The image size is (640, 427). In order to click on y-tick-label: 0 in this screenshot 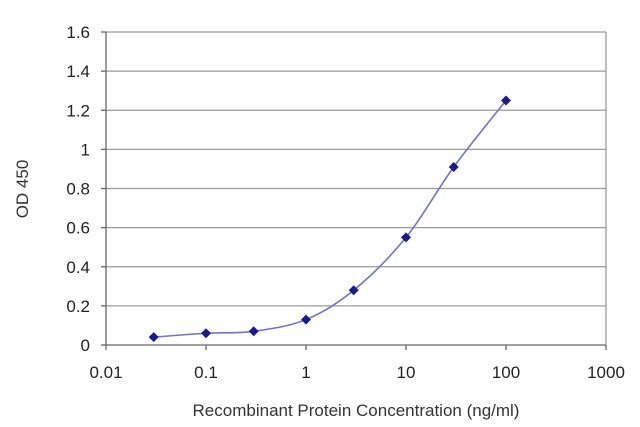, I will do `click(85, 345)`.